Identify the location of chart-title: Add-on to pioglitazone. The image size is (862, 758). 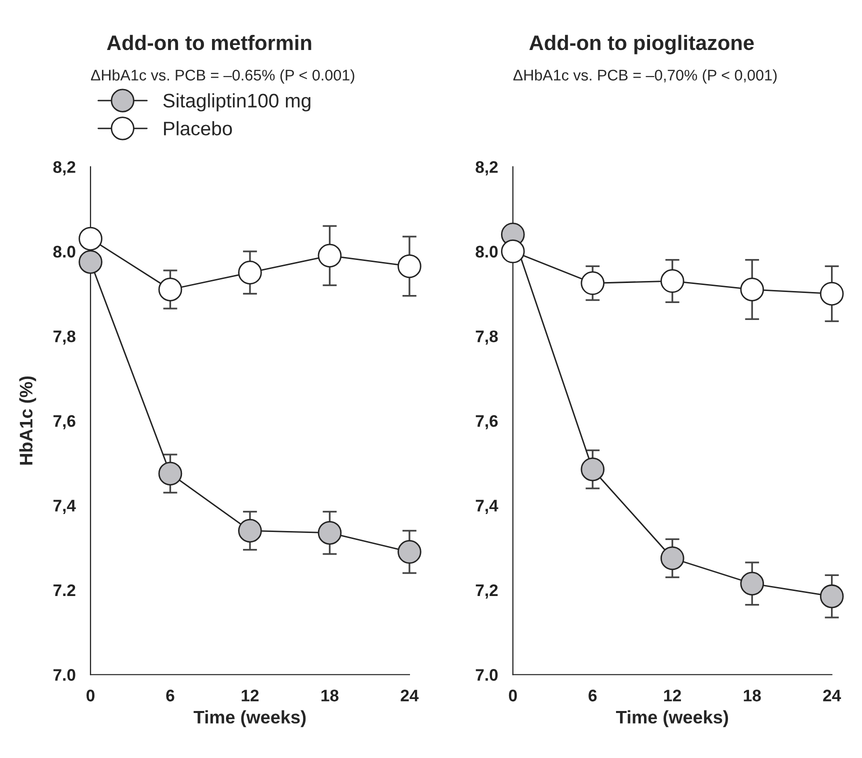
(641, 44).